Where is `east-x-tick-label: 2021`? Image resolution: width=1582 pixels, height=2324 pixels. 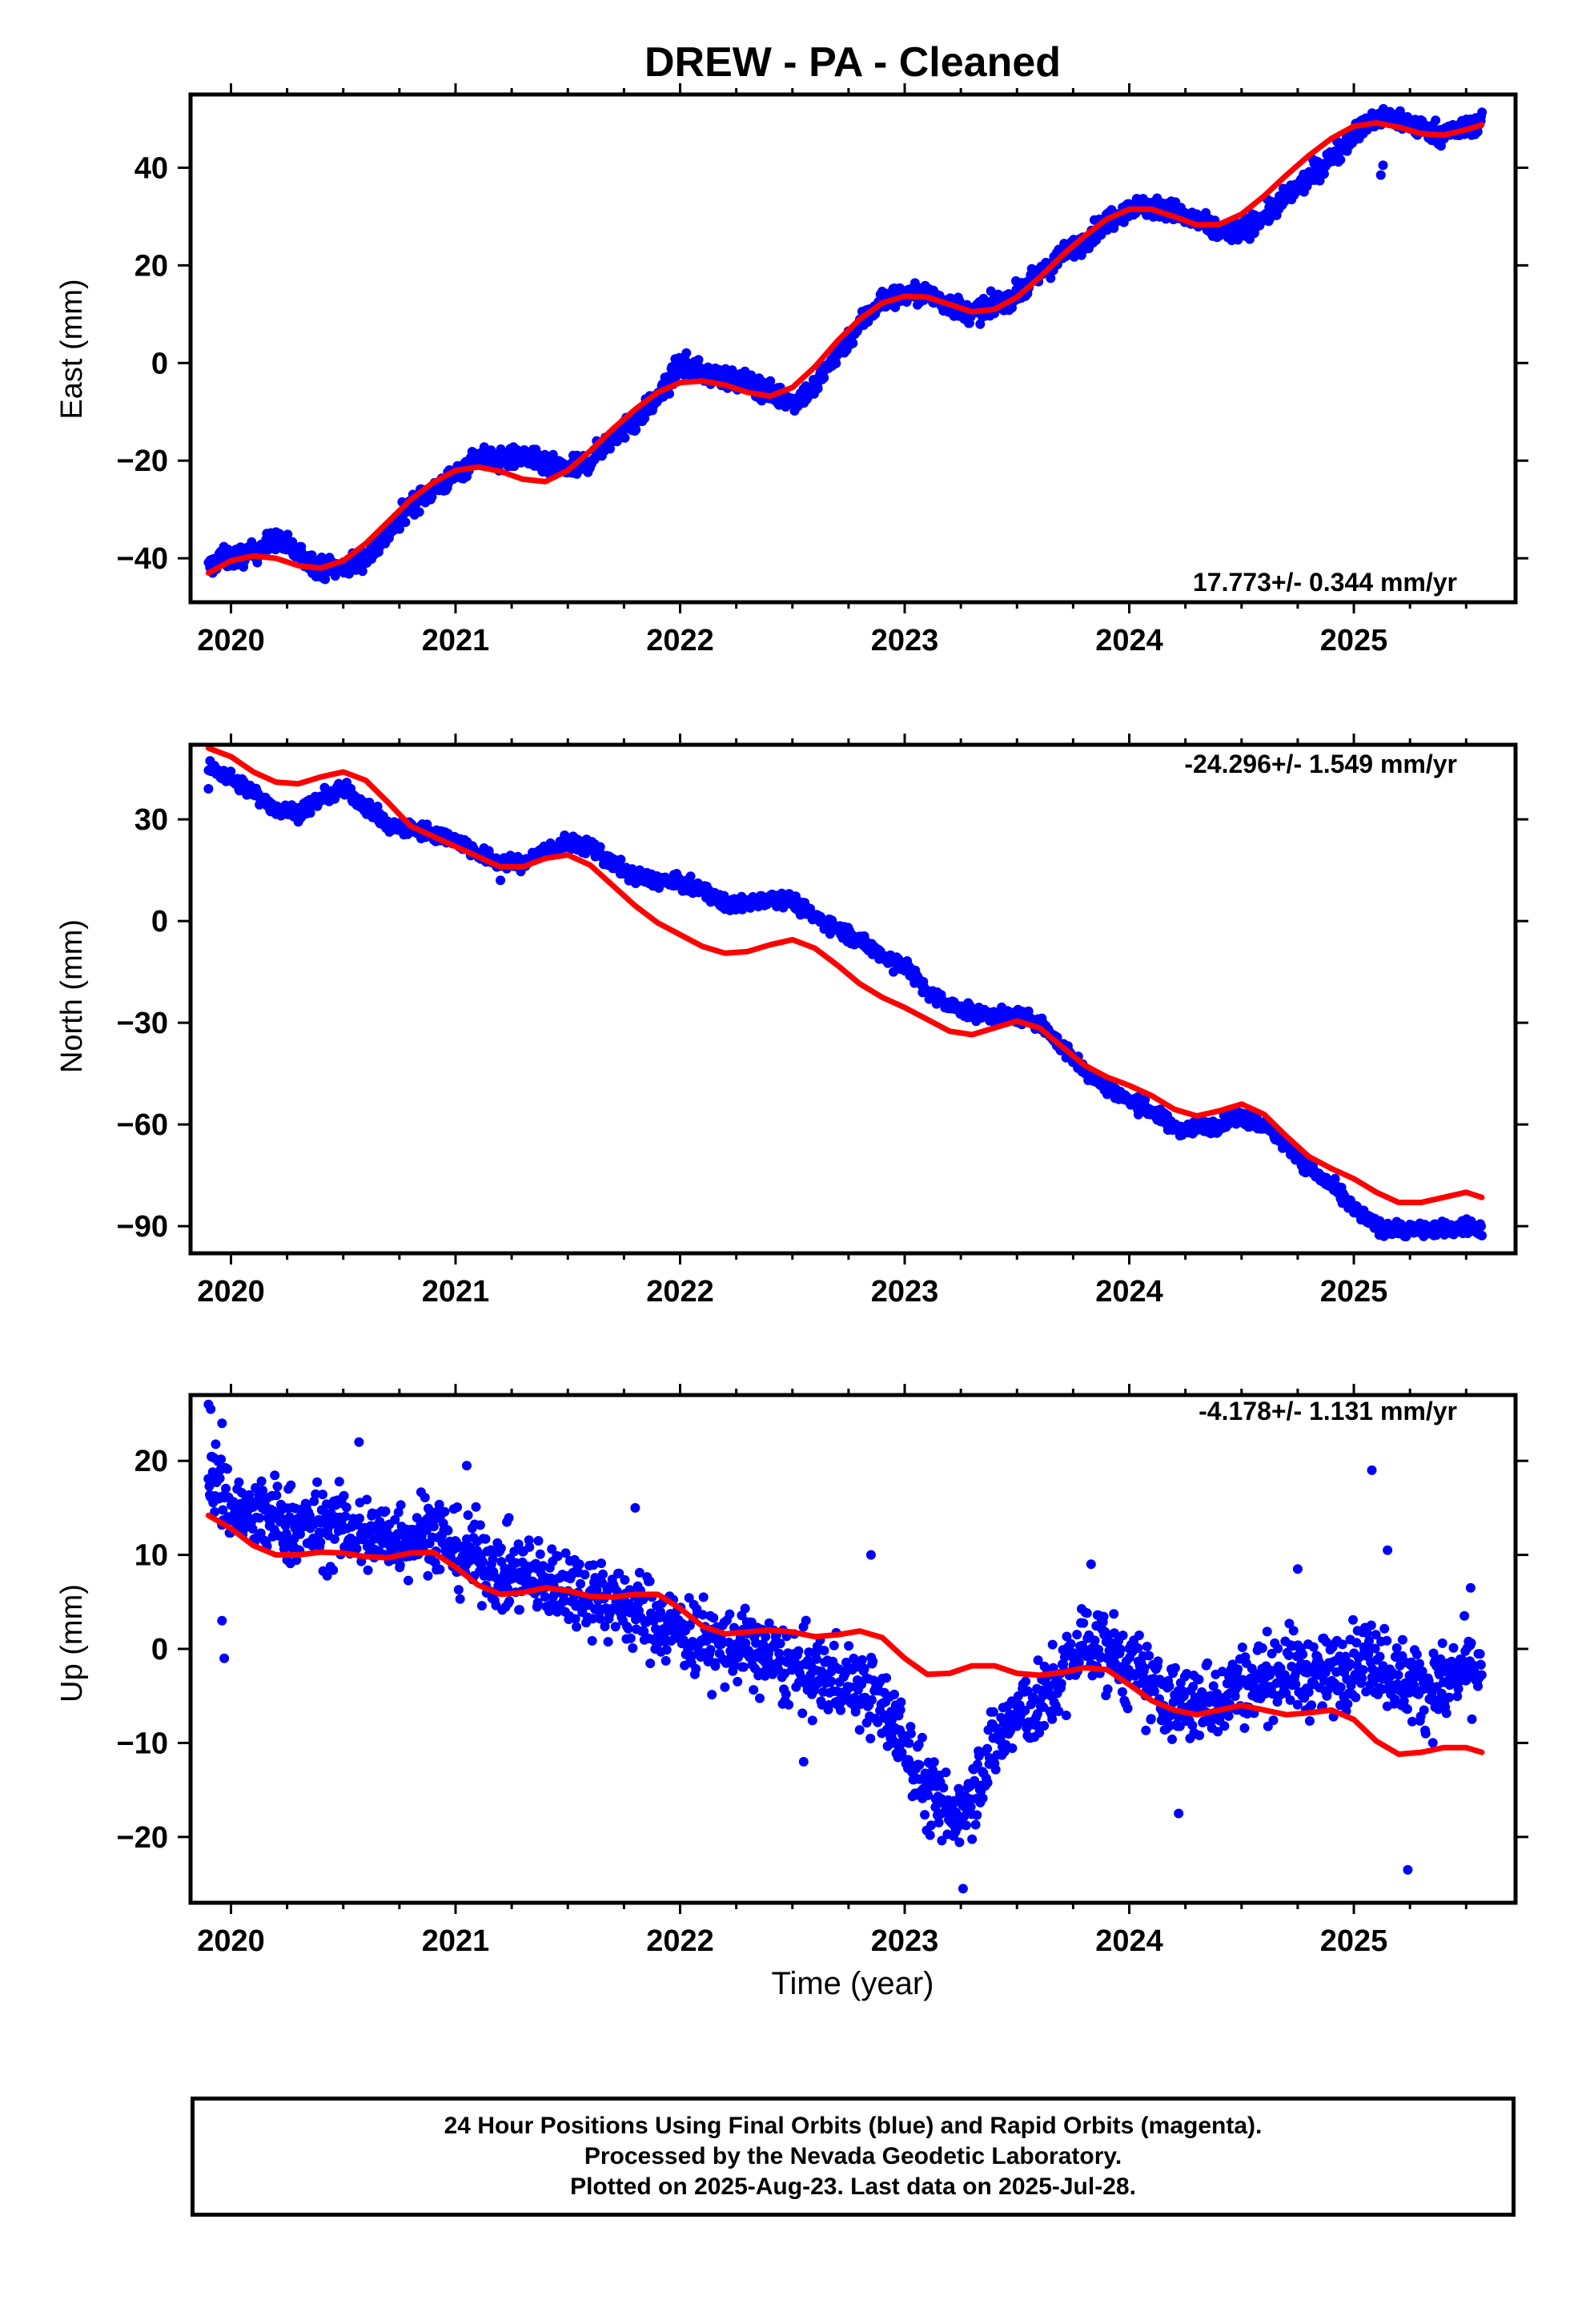 east-x-tick-label: 2021 is located at coordinates (456, 640).